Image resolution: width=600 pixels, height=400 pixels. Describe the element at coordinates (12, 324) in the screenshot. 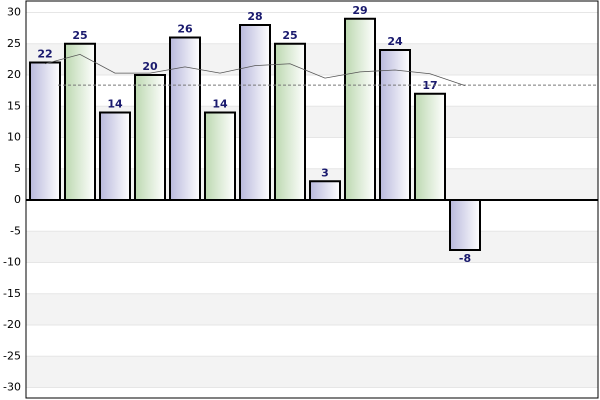

I see `y-tick-label: -20` at that location.